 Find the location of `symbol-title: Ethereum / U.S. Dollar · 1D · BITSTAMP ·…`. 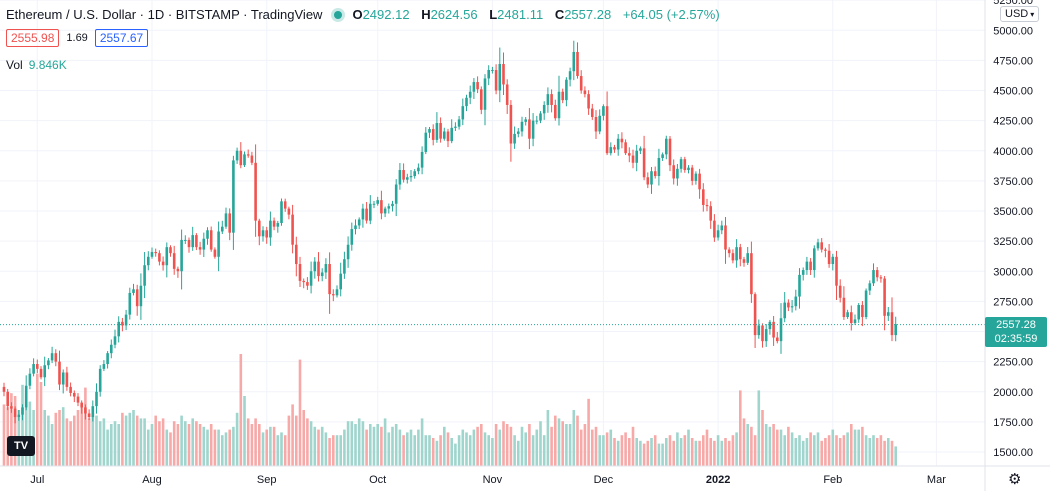

symbol-title: Ethereum / U.S. Dollar · 1D · BITSTAMP ·… is located at coordinates (164, 14).